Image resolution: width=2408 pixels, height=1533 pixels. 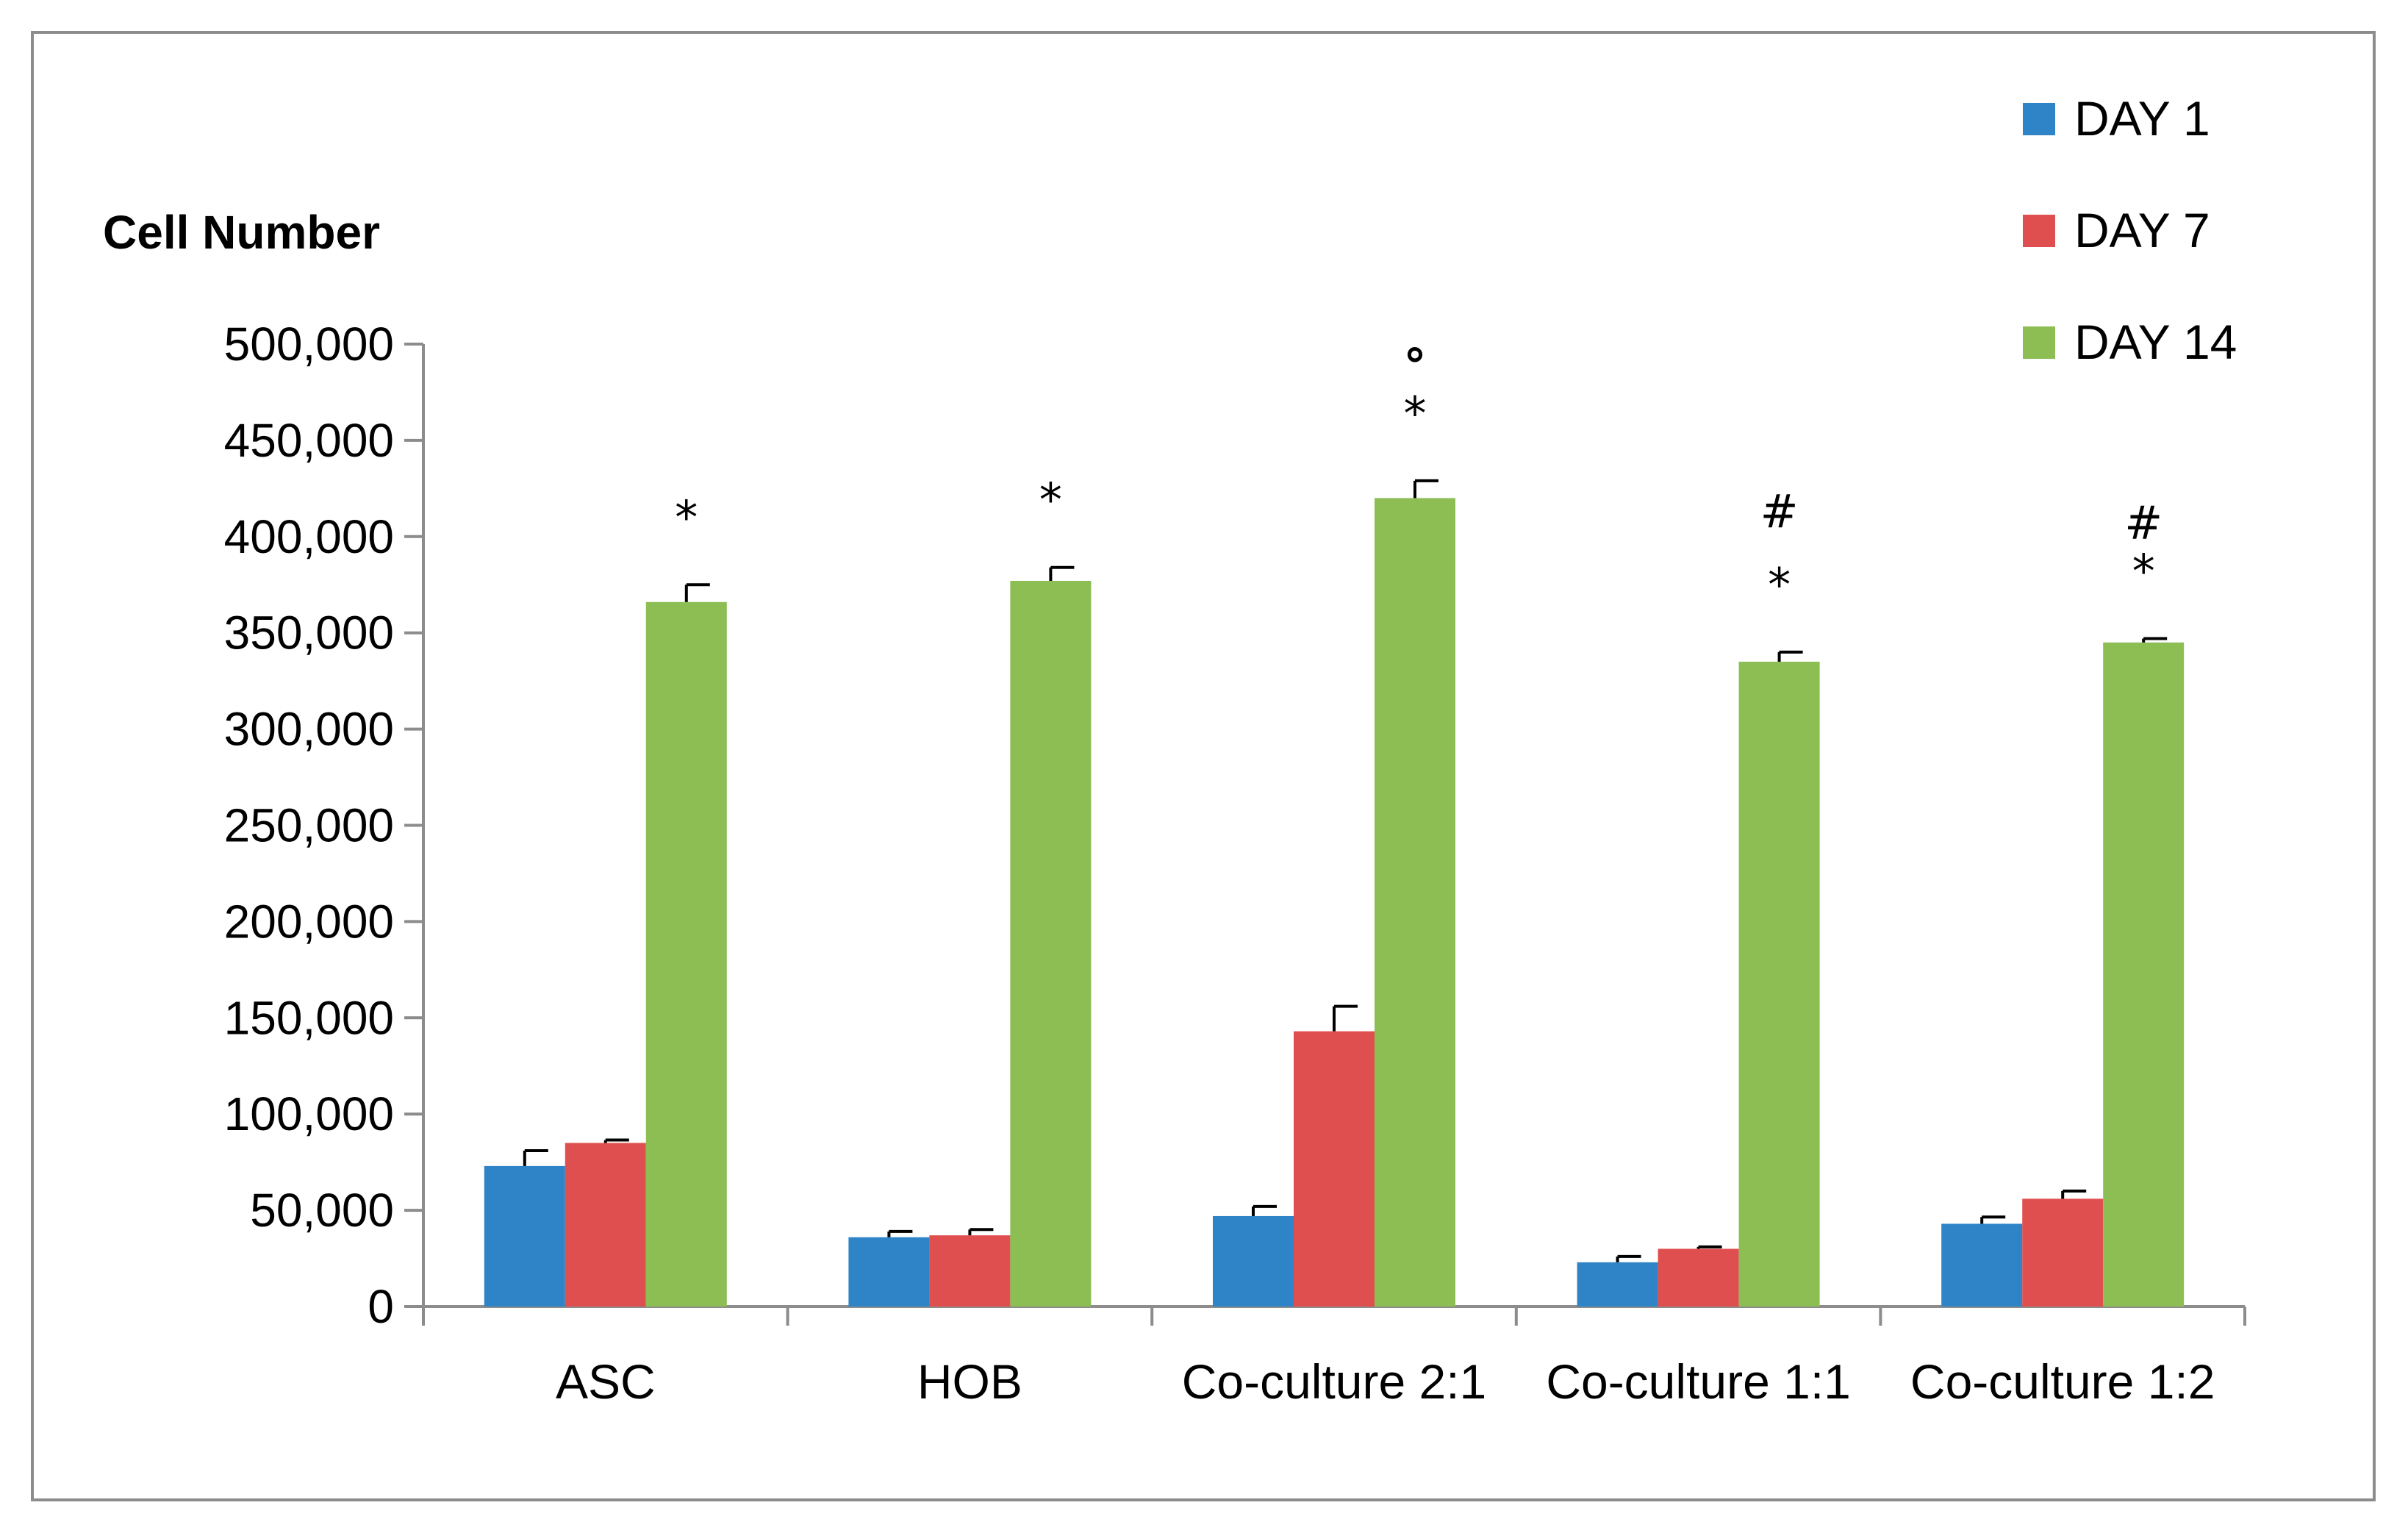 I want to click on x-category-label: Co-culture 2:1, so click(x=1335, y=1381).